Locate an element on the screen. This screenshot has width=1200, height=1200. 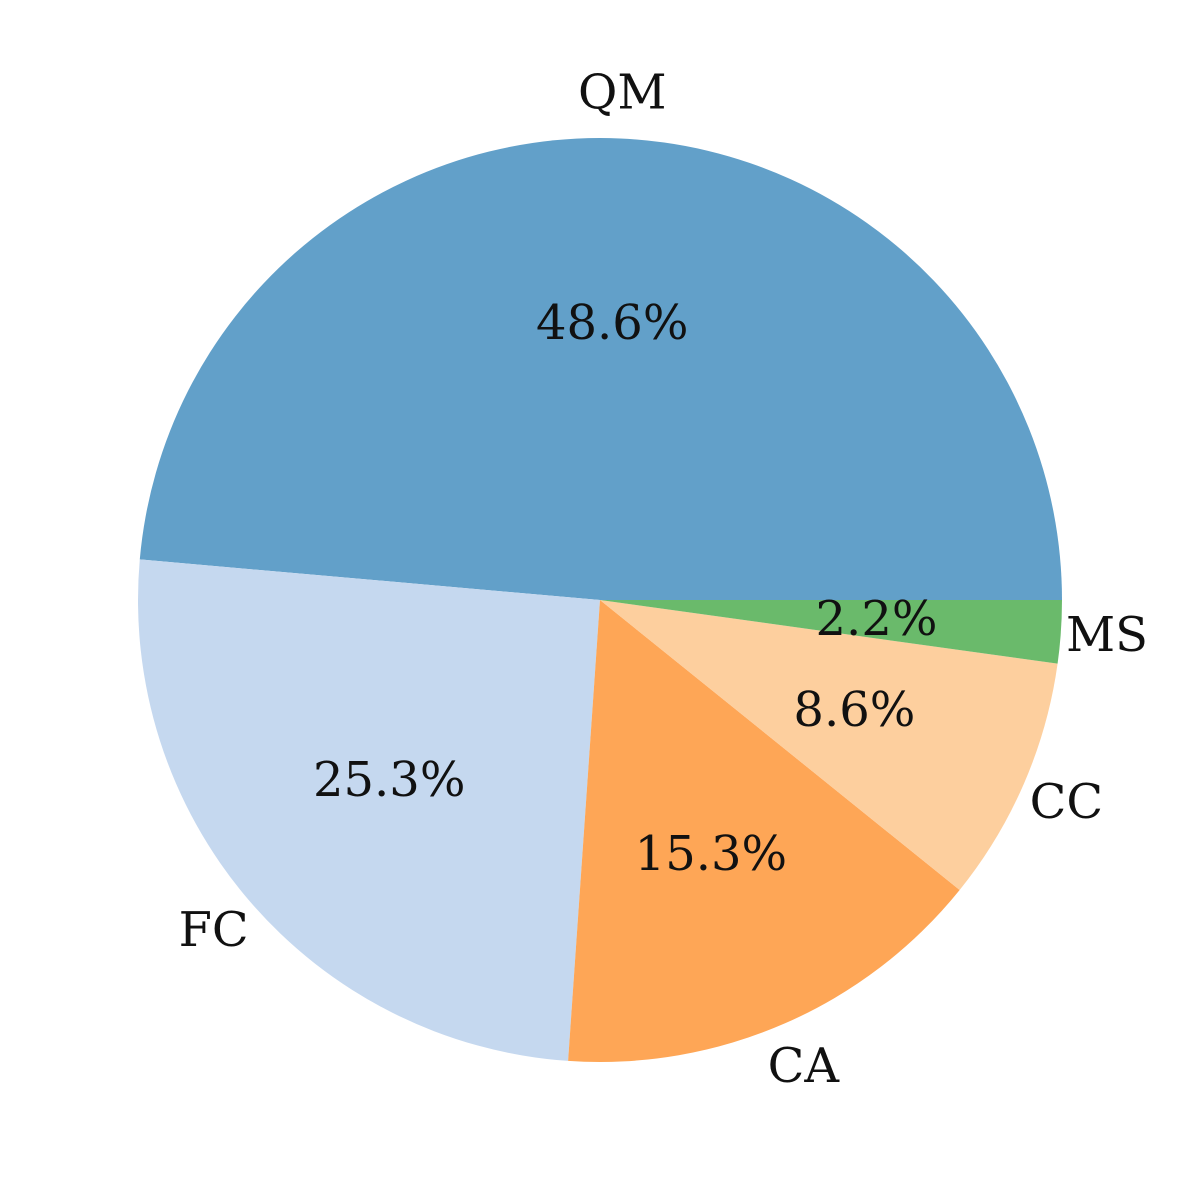
pie-slice-ms is located at coordinates (831, 632).